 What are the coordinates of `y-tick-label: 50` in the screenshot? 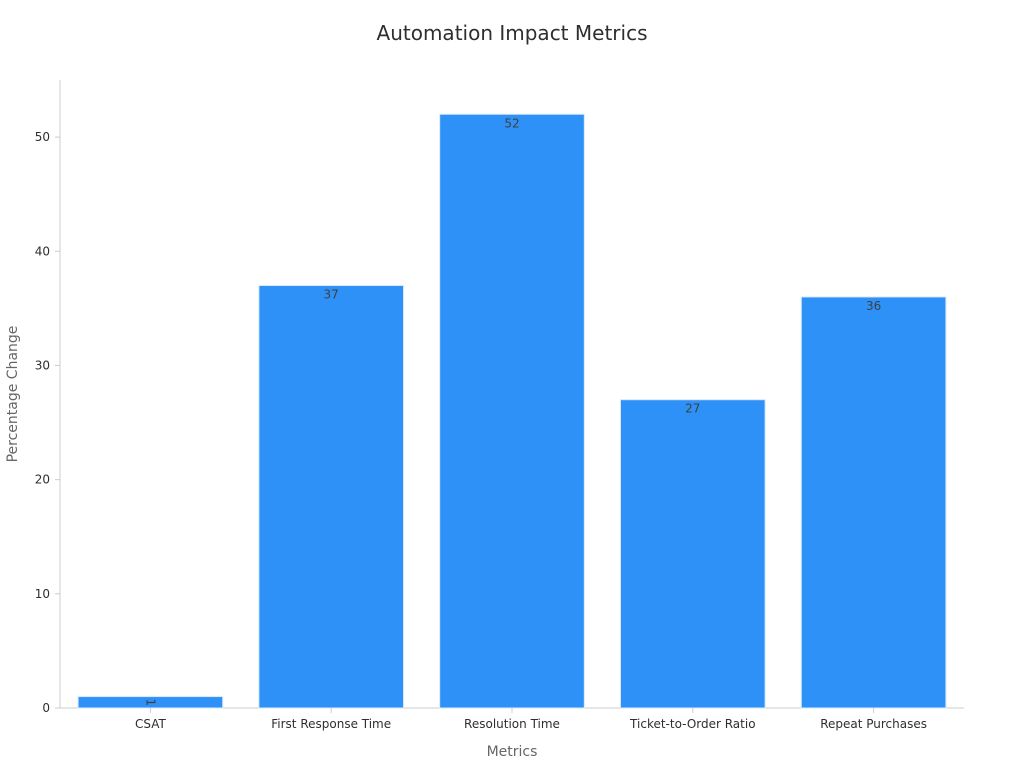 It's located at (42, 137).